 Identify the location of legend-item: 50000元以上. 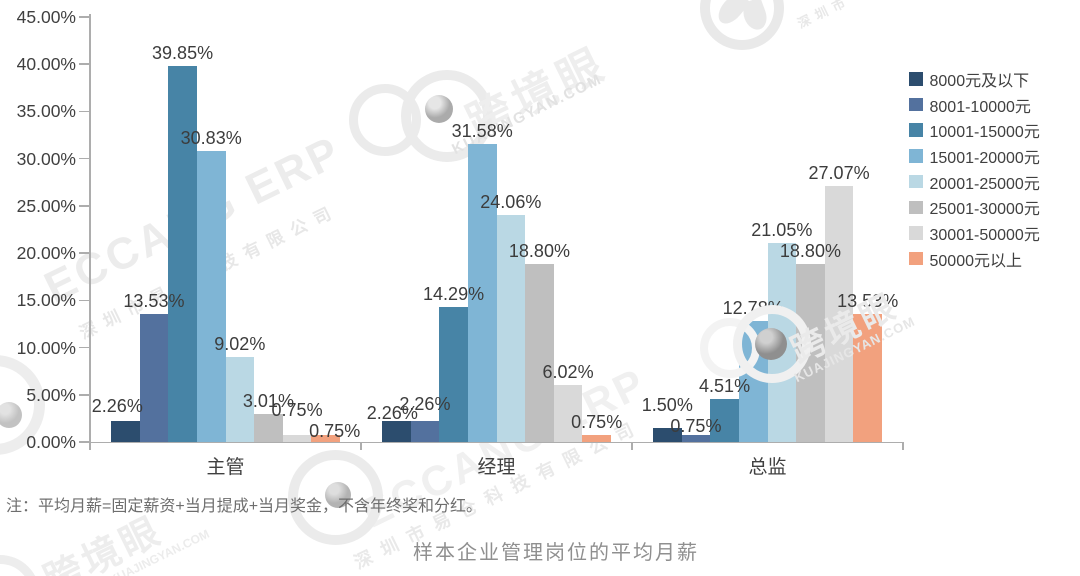
(974, 259).